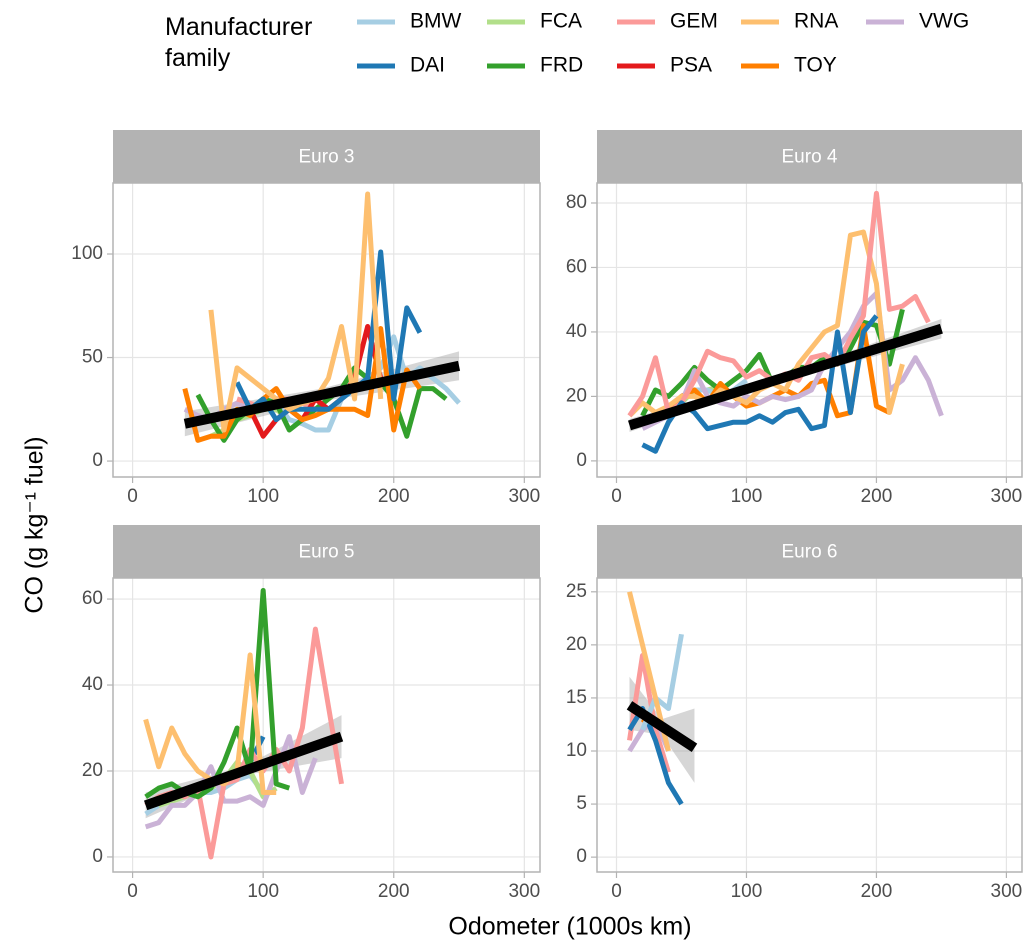 The image size is (1027, 944). Describe the element at coordinates (35, 524) in the screenshot. I see `y-axis-label: CO (g kg⁻¹ fuel)` at that location.